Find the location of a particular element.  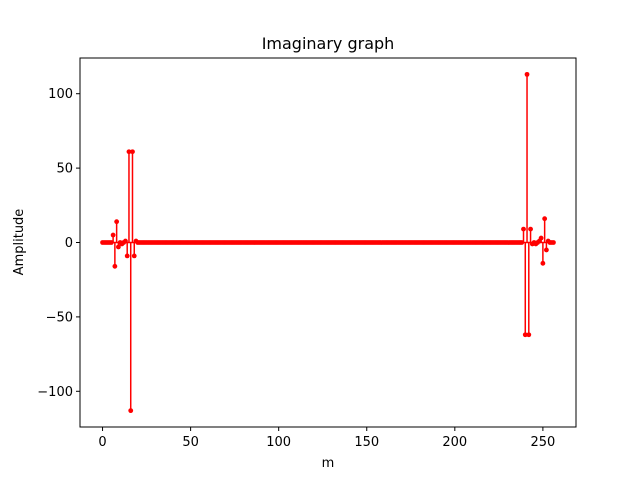

y-axis-ticks: −100 −50 0 50 100 is located at coordinates (58, 243).